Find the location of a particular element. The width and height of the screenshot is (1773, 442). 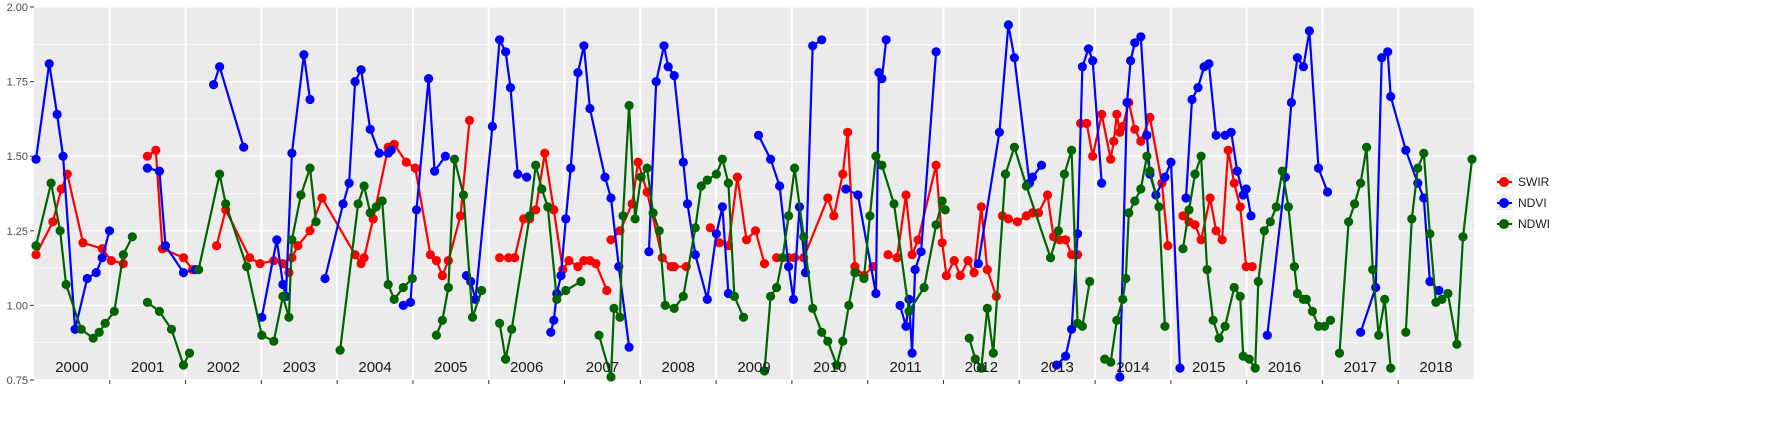

legend-label-swir: SWIR is located at coordinates (1534, 182).